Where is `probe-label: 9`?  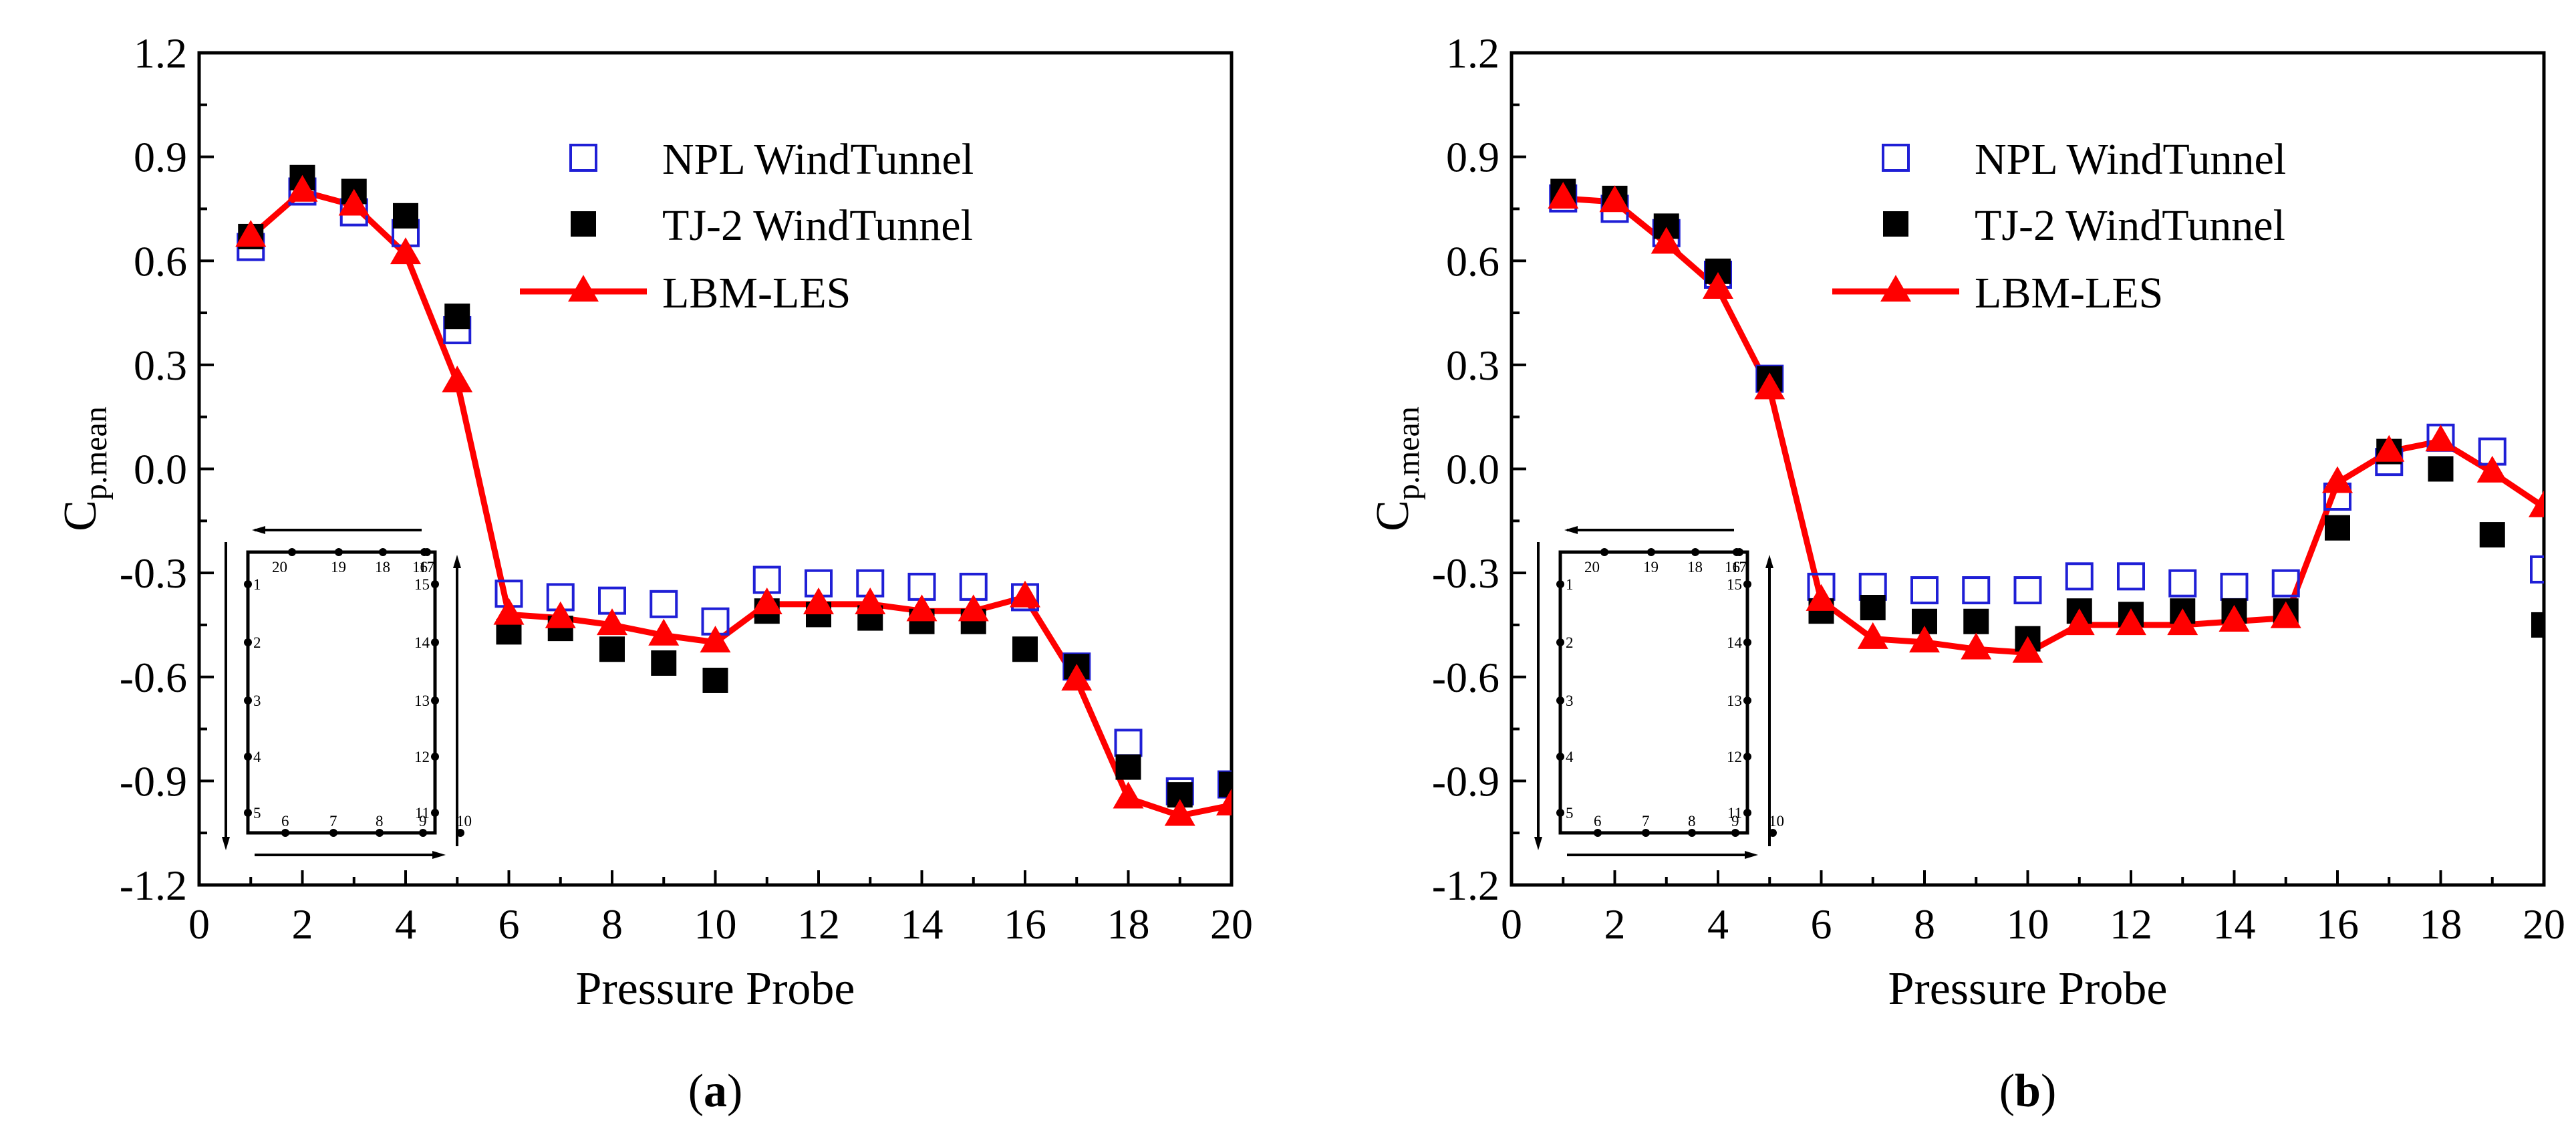
probe-label: 9 is located at coordinates (423, 821).